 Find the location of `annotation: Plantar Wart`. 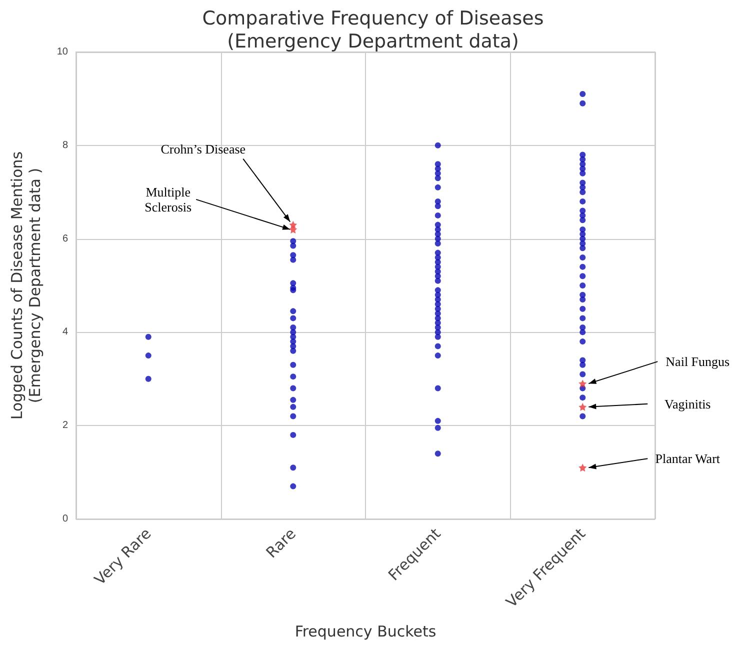

annotation: Plantar Wart is located at coordinates (687, 458).